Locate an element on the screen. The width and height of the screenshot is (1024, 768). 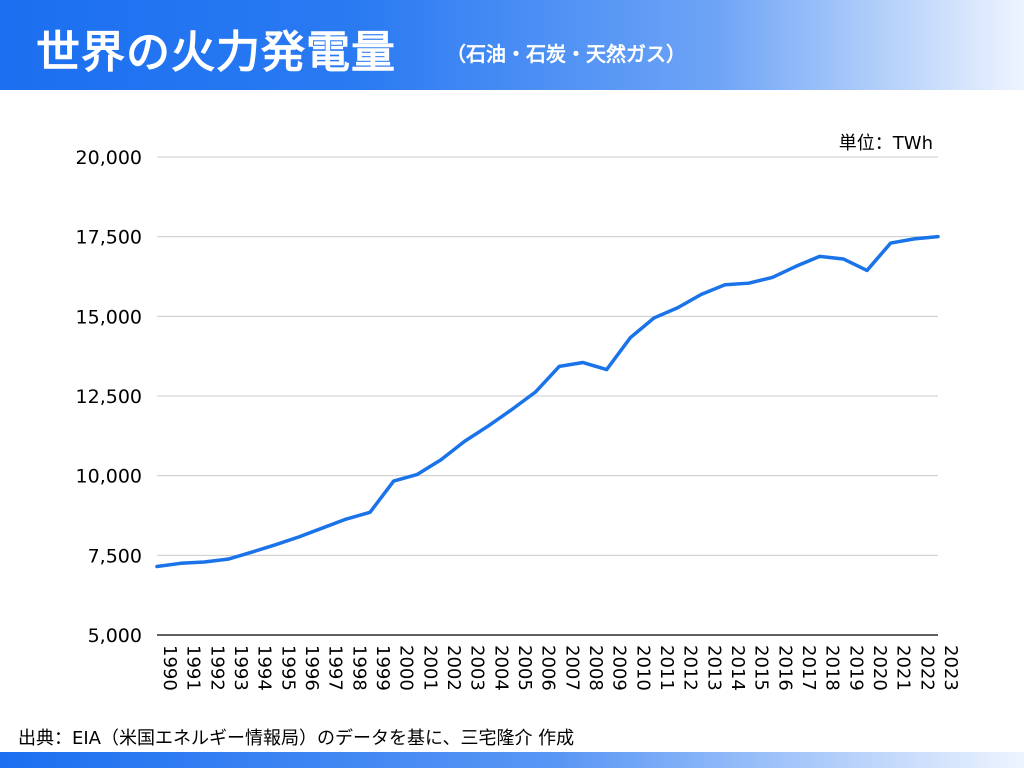
x-tick-label: 2005 is located at coordinates (524, 668).